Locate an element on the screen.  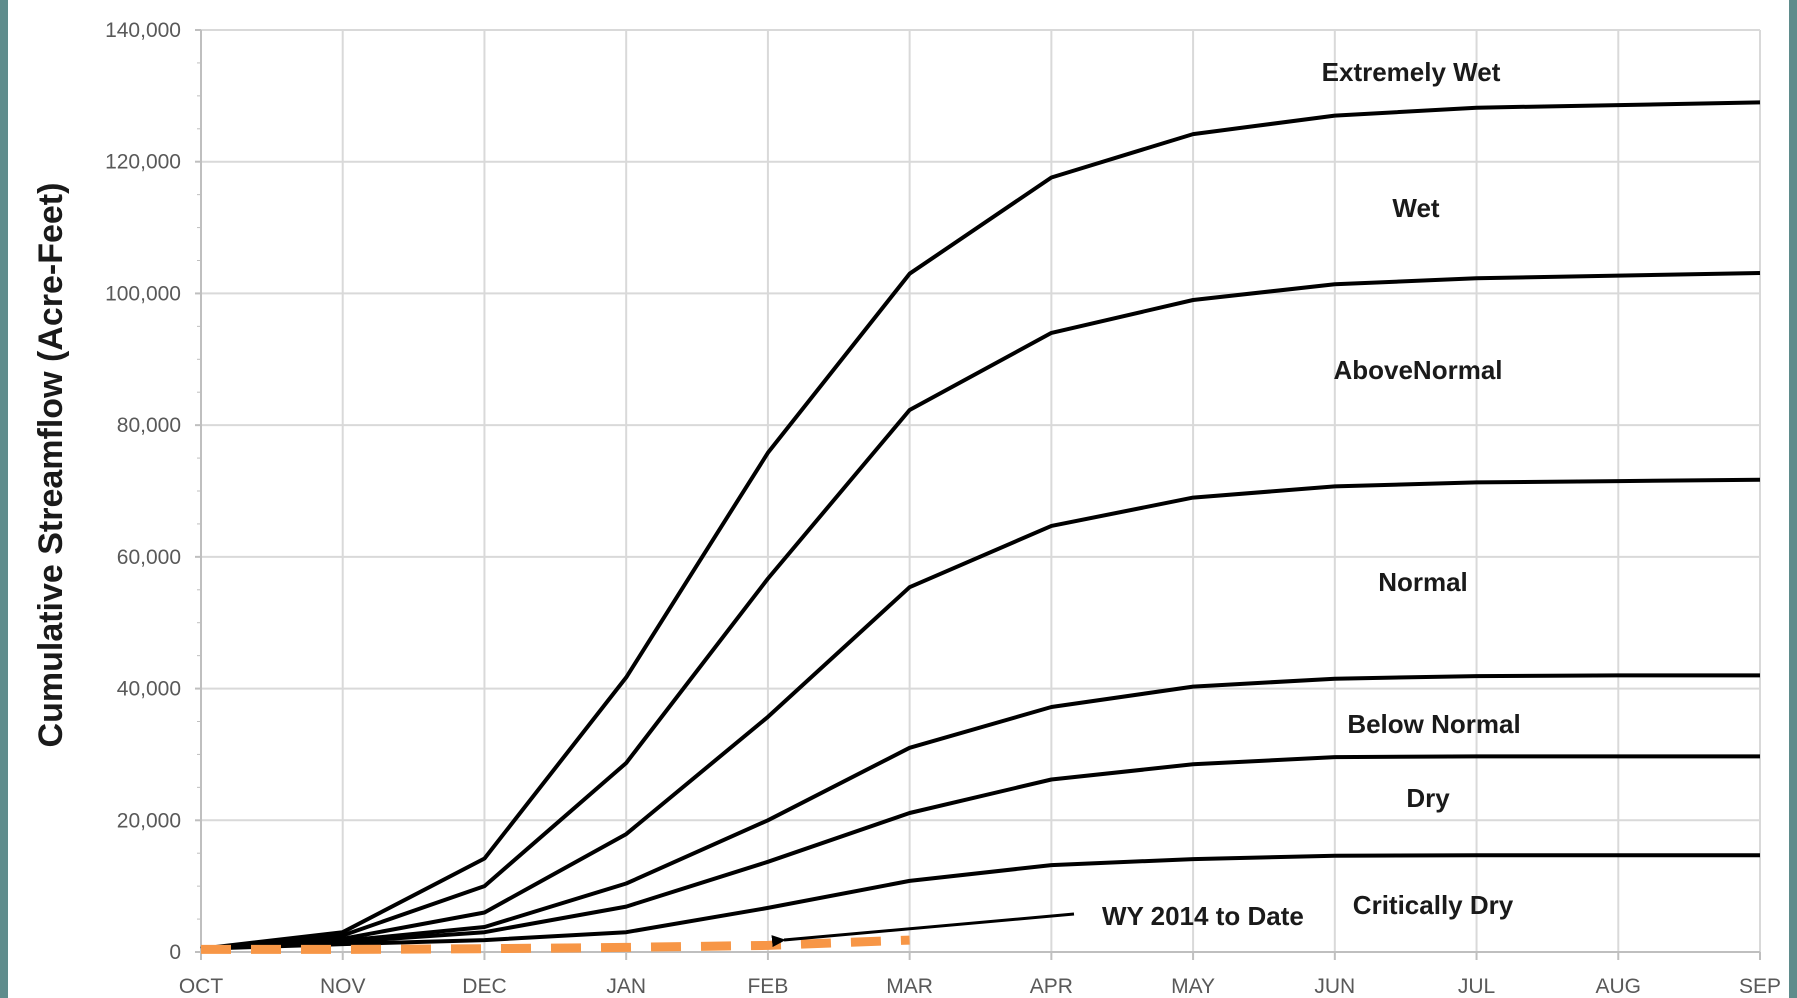
historical-line is located at coordinates (980, 902).